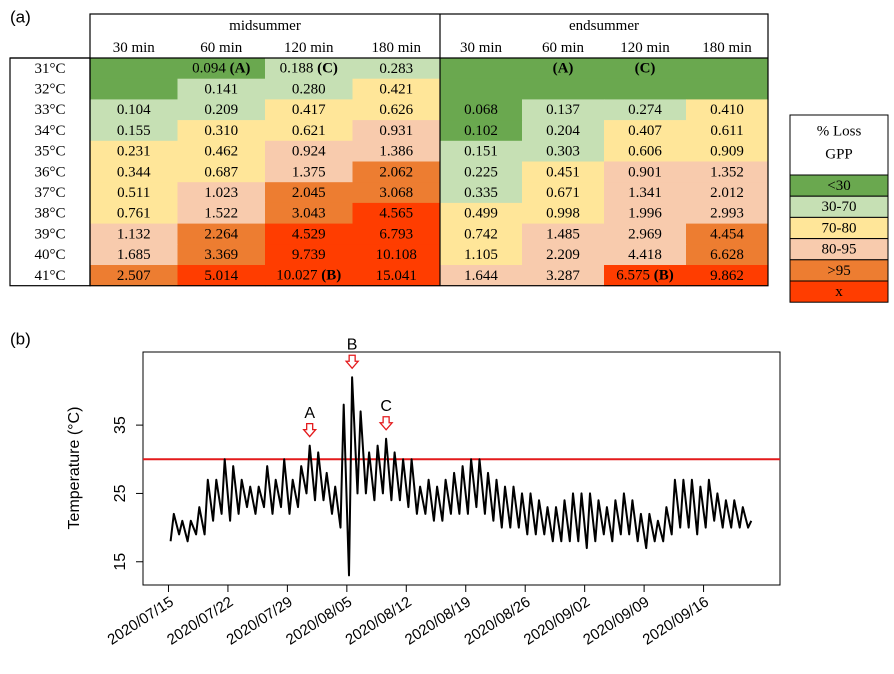  What do you see at coordinates (141, 620) in the screenshot?
I see `x-tick-label: 2020/07/15` at bounding box center [141, 620].